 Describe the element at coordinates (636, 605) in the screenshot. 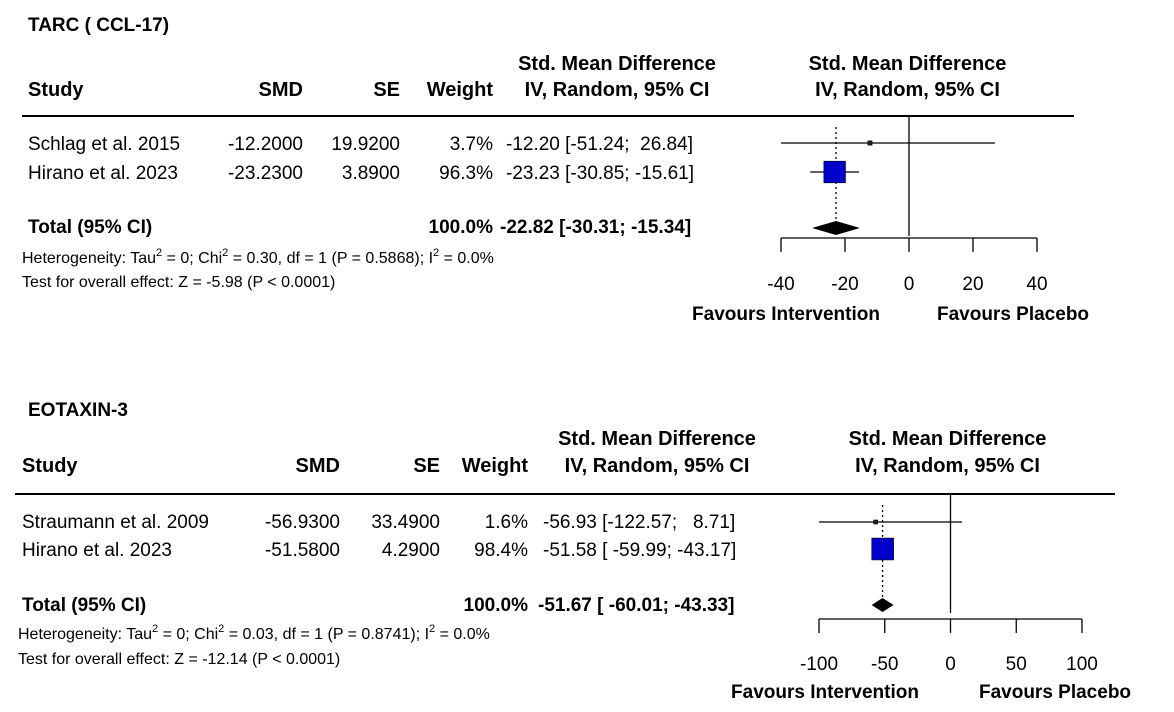

I see `total-ci: -51.67 [ -60.01; -43.33]` at that location.